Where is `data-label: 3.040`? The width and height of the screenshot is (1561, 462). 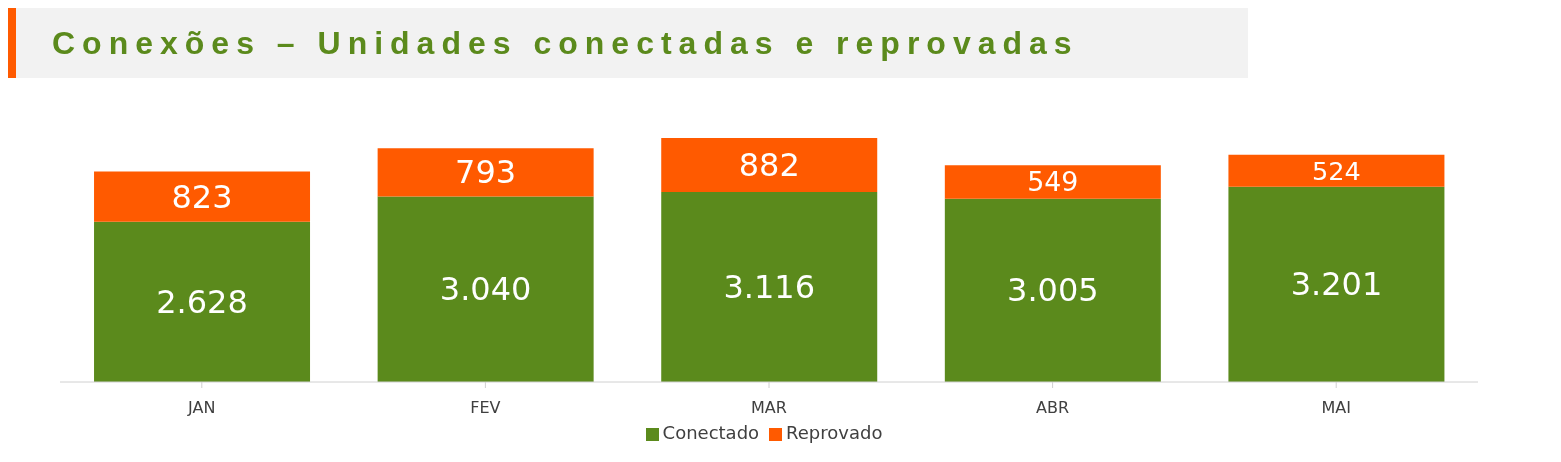
data-label: 3.040 is located at coordinates (485, 289).